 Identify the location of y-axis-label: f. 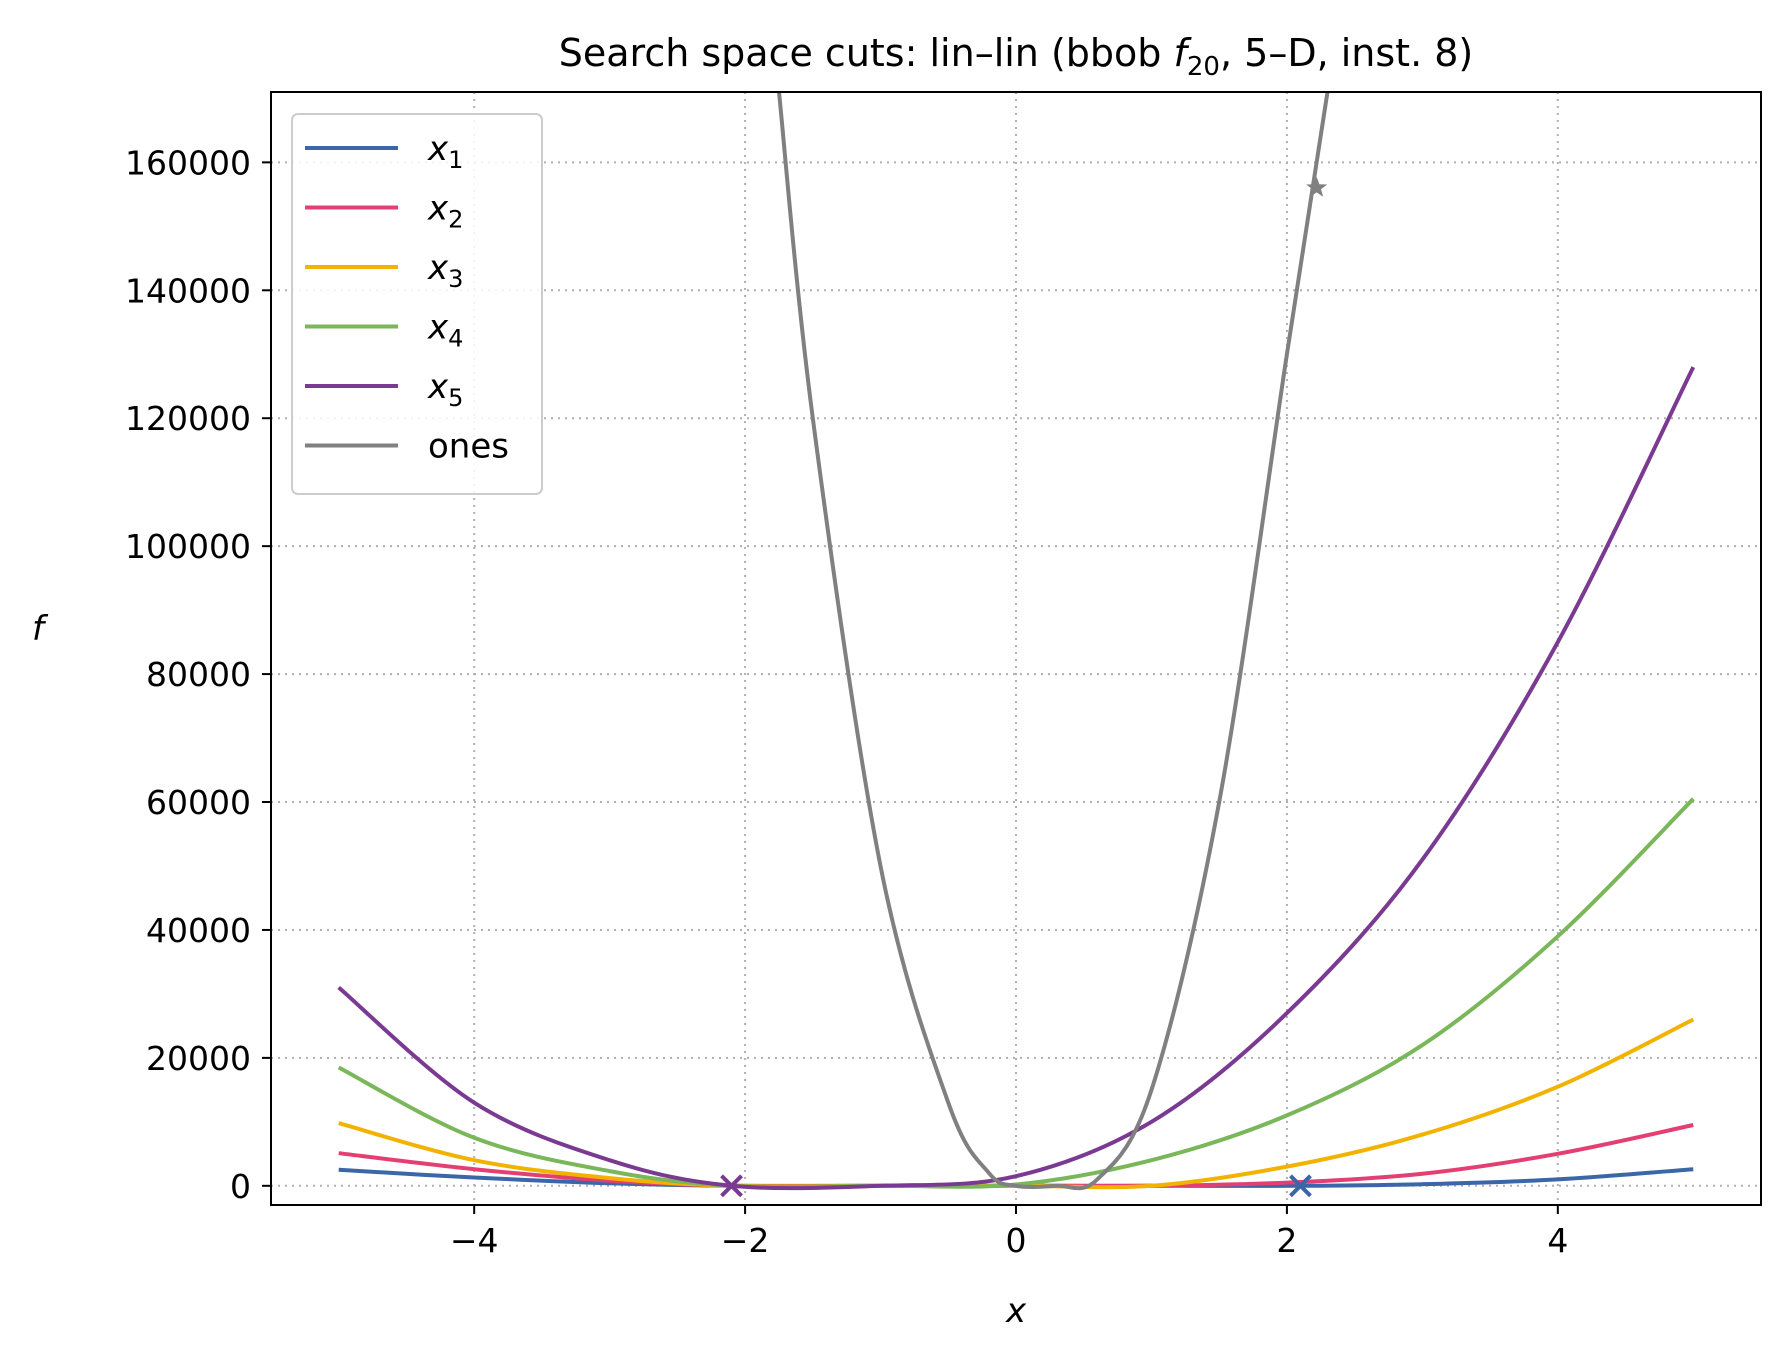
(40, 629).